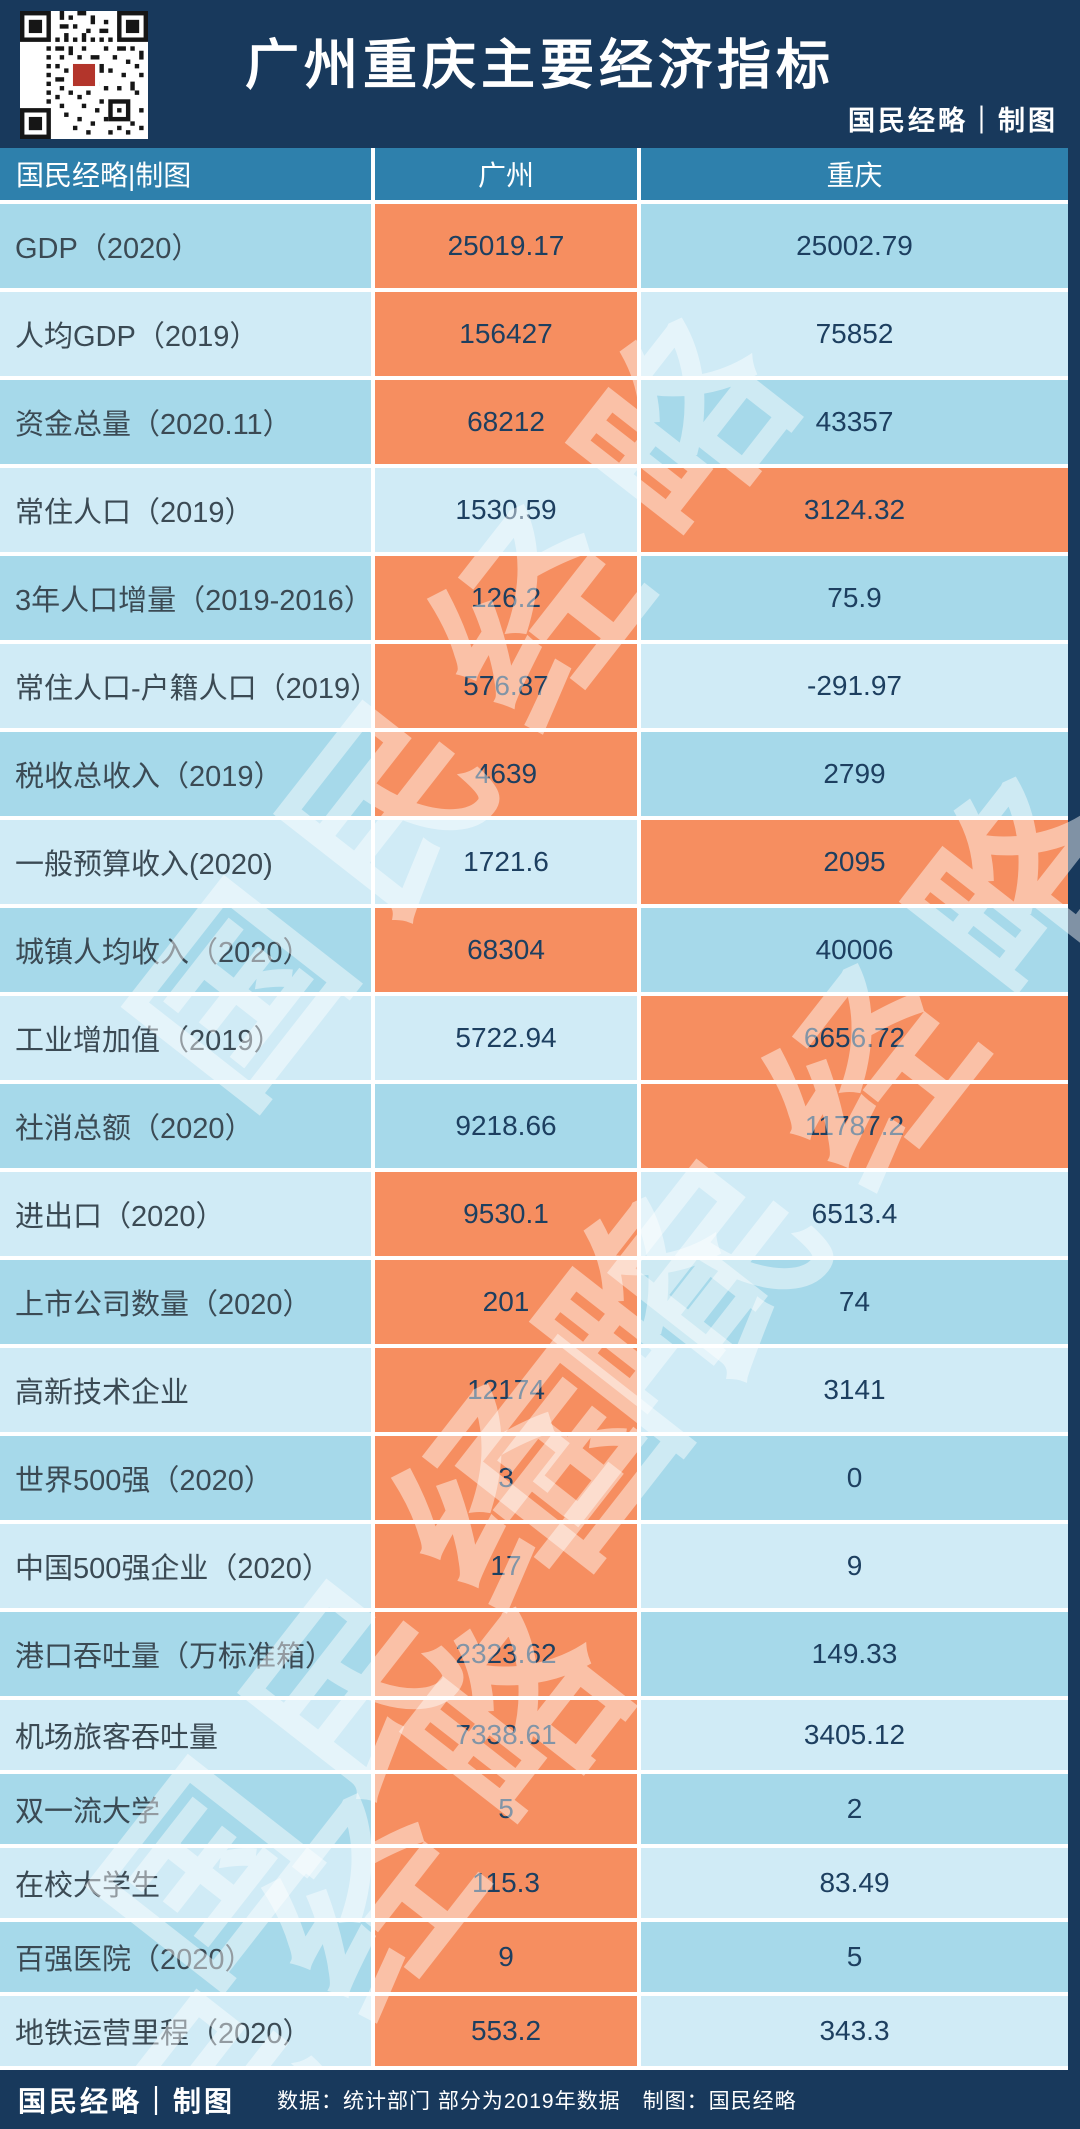 Image resolution: width=1080 pixels, height=2129 pixels. I want to click on guangzhou-value: 12174, so click(508, 1390).